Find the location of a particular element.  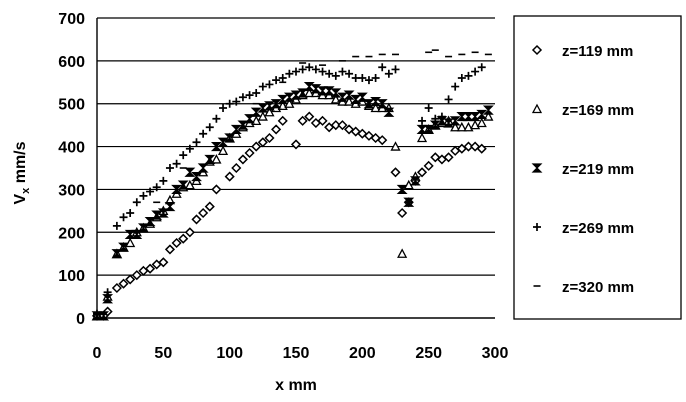

y-axis-title: Vx mm/s is located at coordinates (22, 172).